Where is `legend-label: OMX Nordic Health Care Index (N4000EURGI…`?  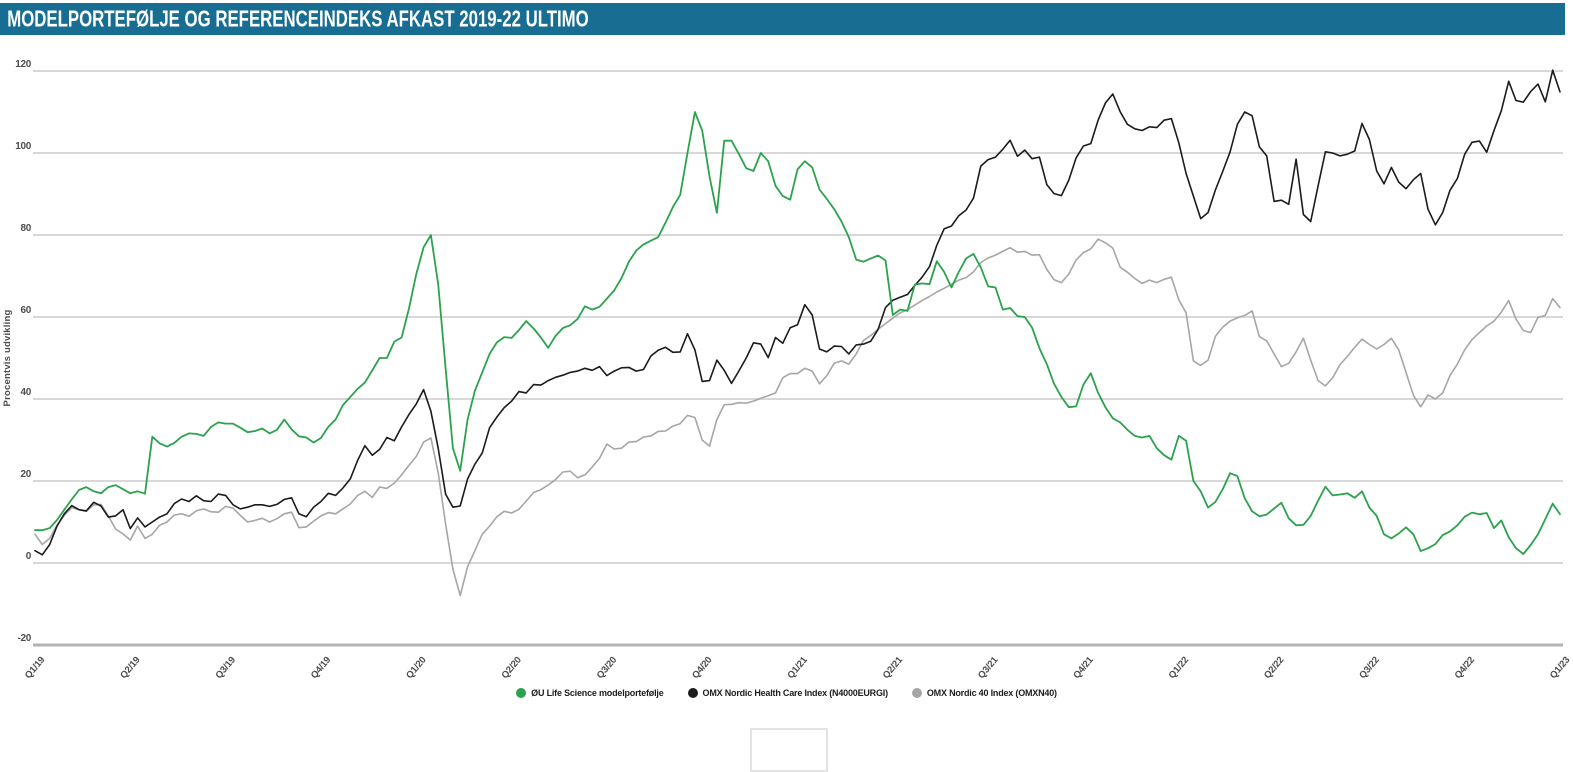
legend-label: OMX Nordic Health Care Index (N4000EURGI… is located at coordinates (795, 693).